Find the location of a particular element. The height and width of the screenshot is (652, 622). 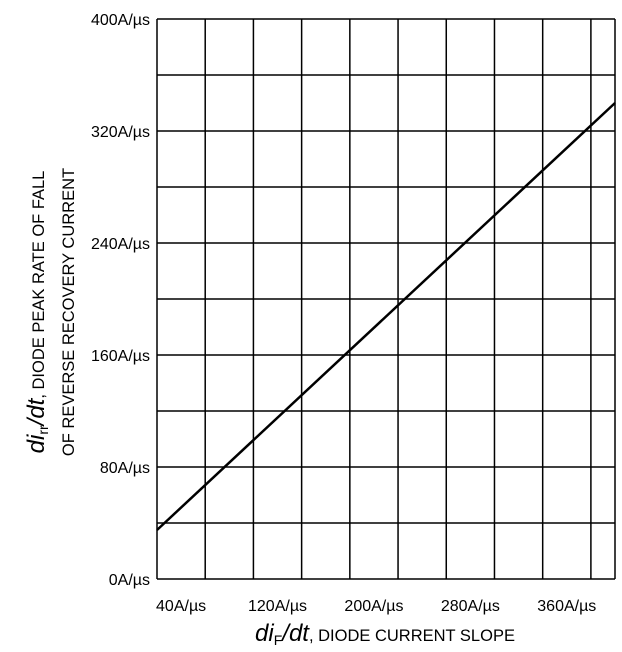

y-axis-symbol-subscript: rr is located at coordinates (43, 430).